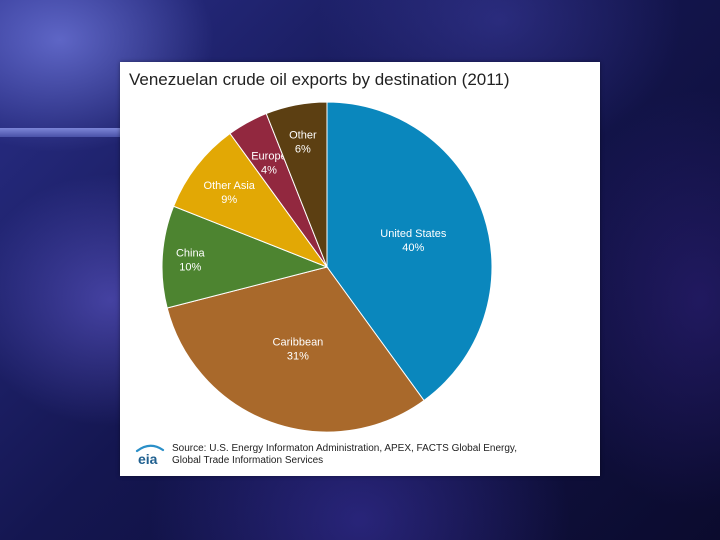 The width and height of the screenshot is (720, 540). Describe the element at coordinates (295, 349) in the screenshot. I see `pie-slice-caribbean` at that location.